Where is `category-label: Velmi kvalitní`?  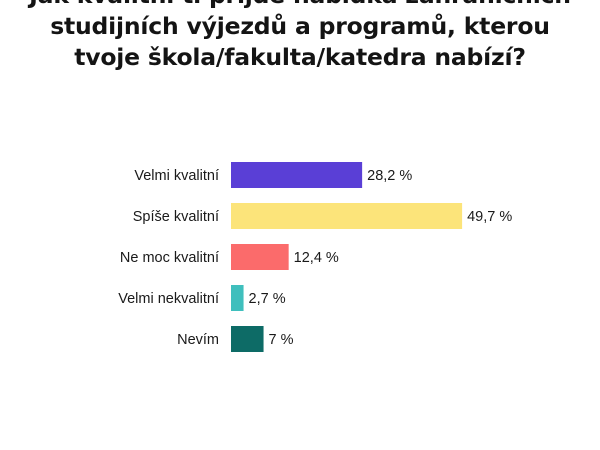
category-label: Velmi kvalitní is located at coordinates (176, 176).